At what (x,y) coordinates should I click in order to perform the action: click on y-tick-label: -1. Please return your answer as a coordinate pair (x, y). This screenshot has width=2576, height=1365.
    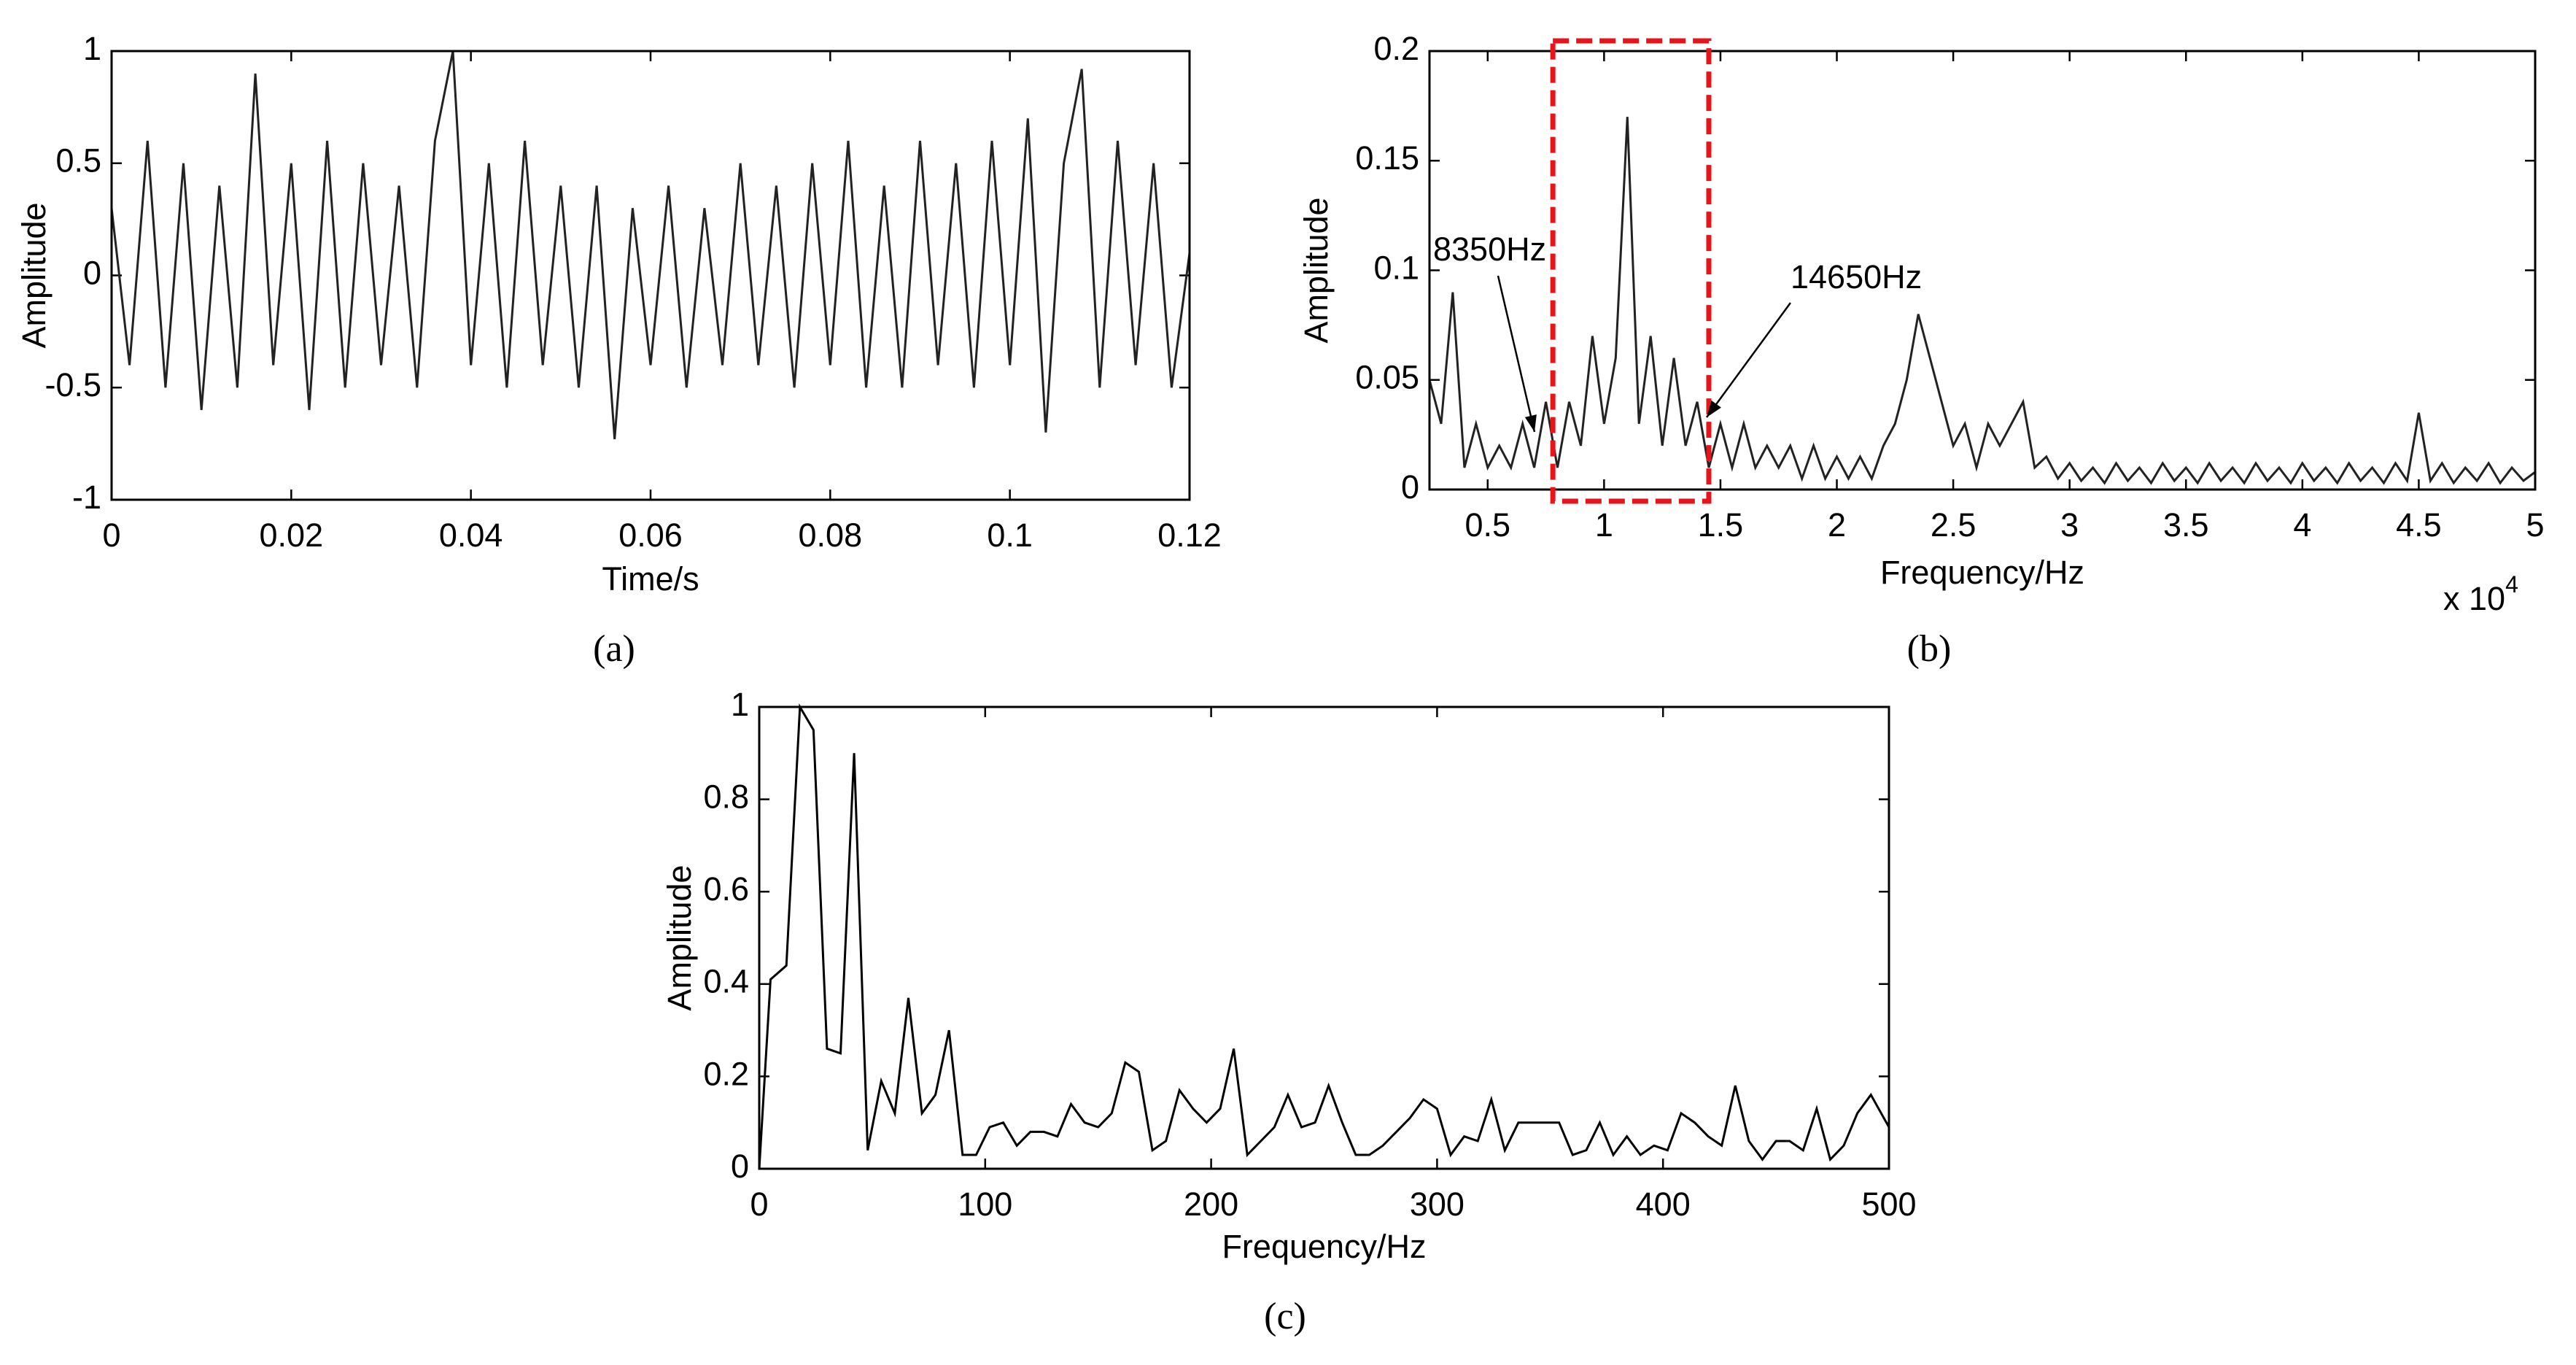
    Looking at the image, I should click on (87, 497).